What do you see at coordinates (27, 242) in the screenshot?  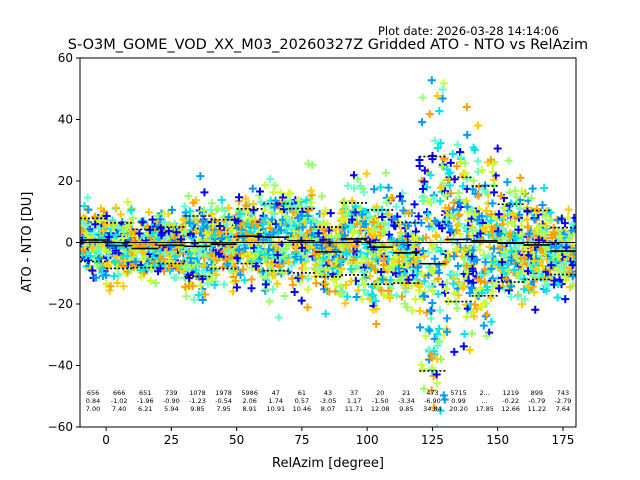 I see `y-axis-label: ATO - NTO [DU]` at bounding box center [27, 242].